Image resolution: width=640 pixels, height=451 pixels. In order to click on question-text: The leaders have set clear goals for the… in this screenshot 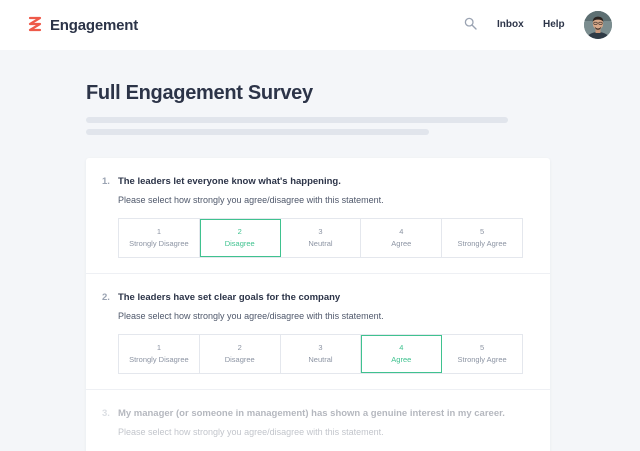, I will do `click(229, 297)`.